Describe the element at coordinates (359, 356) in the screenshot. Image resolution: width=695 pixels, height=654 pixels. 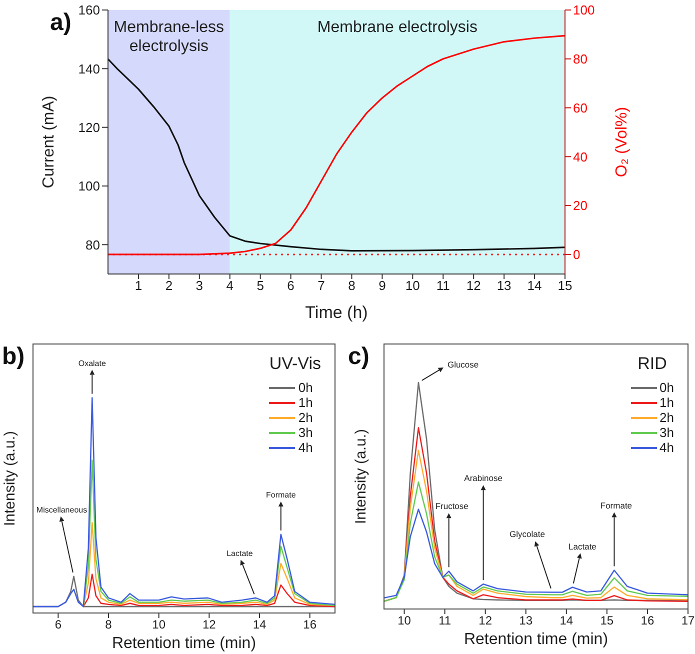
I see `chart-title: c)` at that location.